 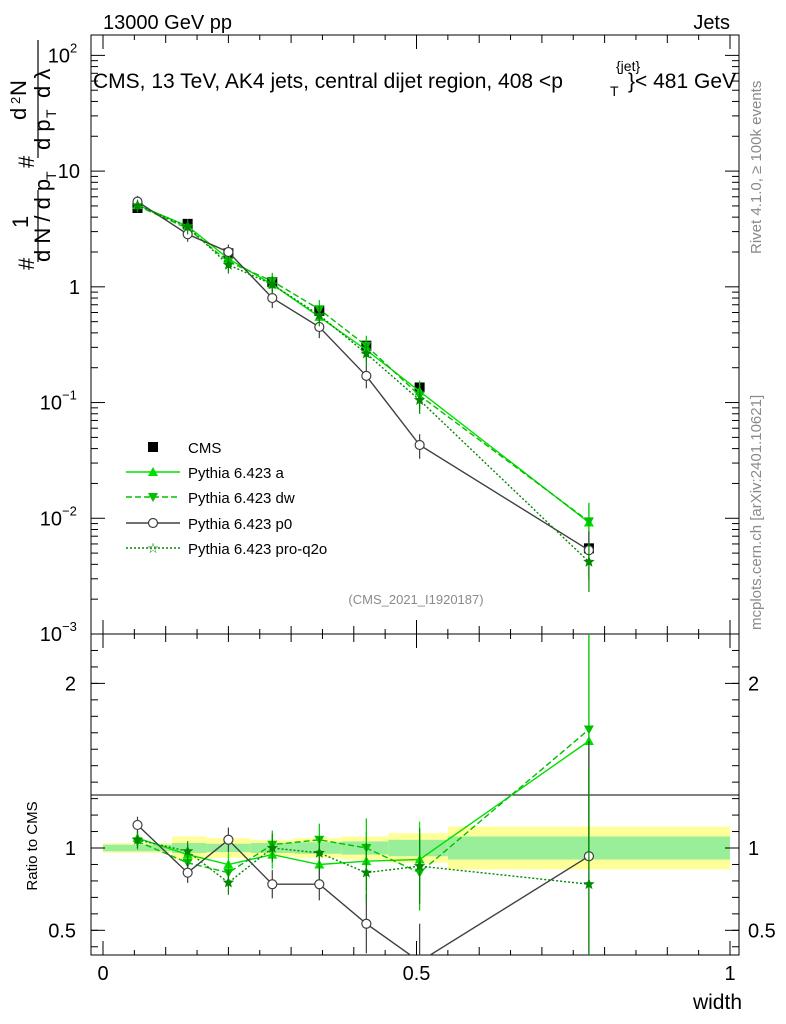 What do you see at coordinates (70, 849) in the screenshot?
I see `ratio-ytick-label: 1` at bounding box center [70, 849].